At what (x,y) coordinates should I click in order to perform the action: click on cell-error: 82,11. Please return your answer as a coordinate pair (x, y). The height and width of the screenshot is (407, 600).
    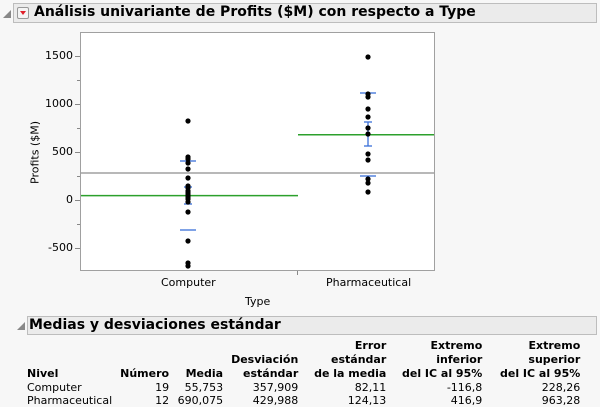
    Looking at the image, I should click on (370, 387).